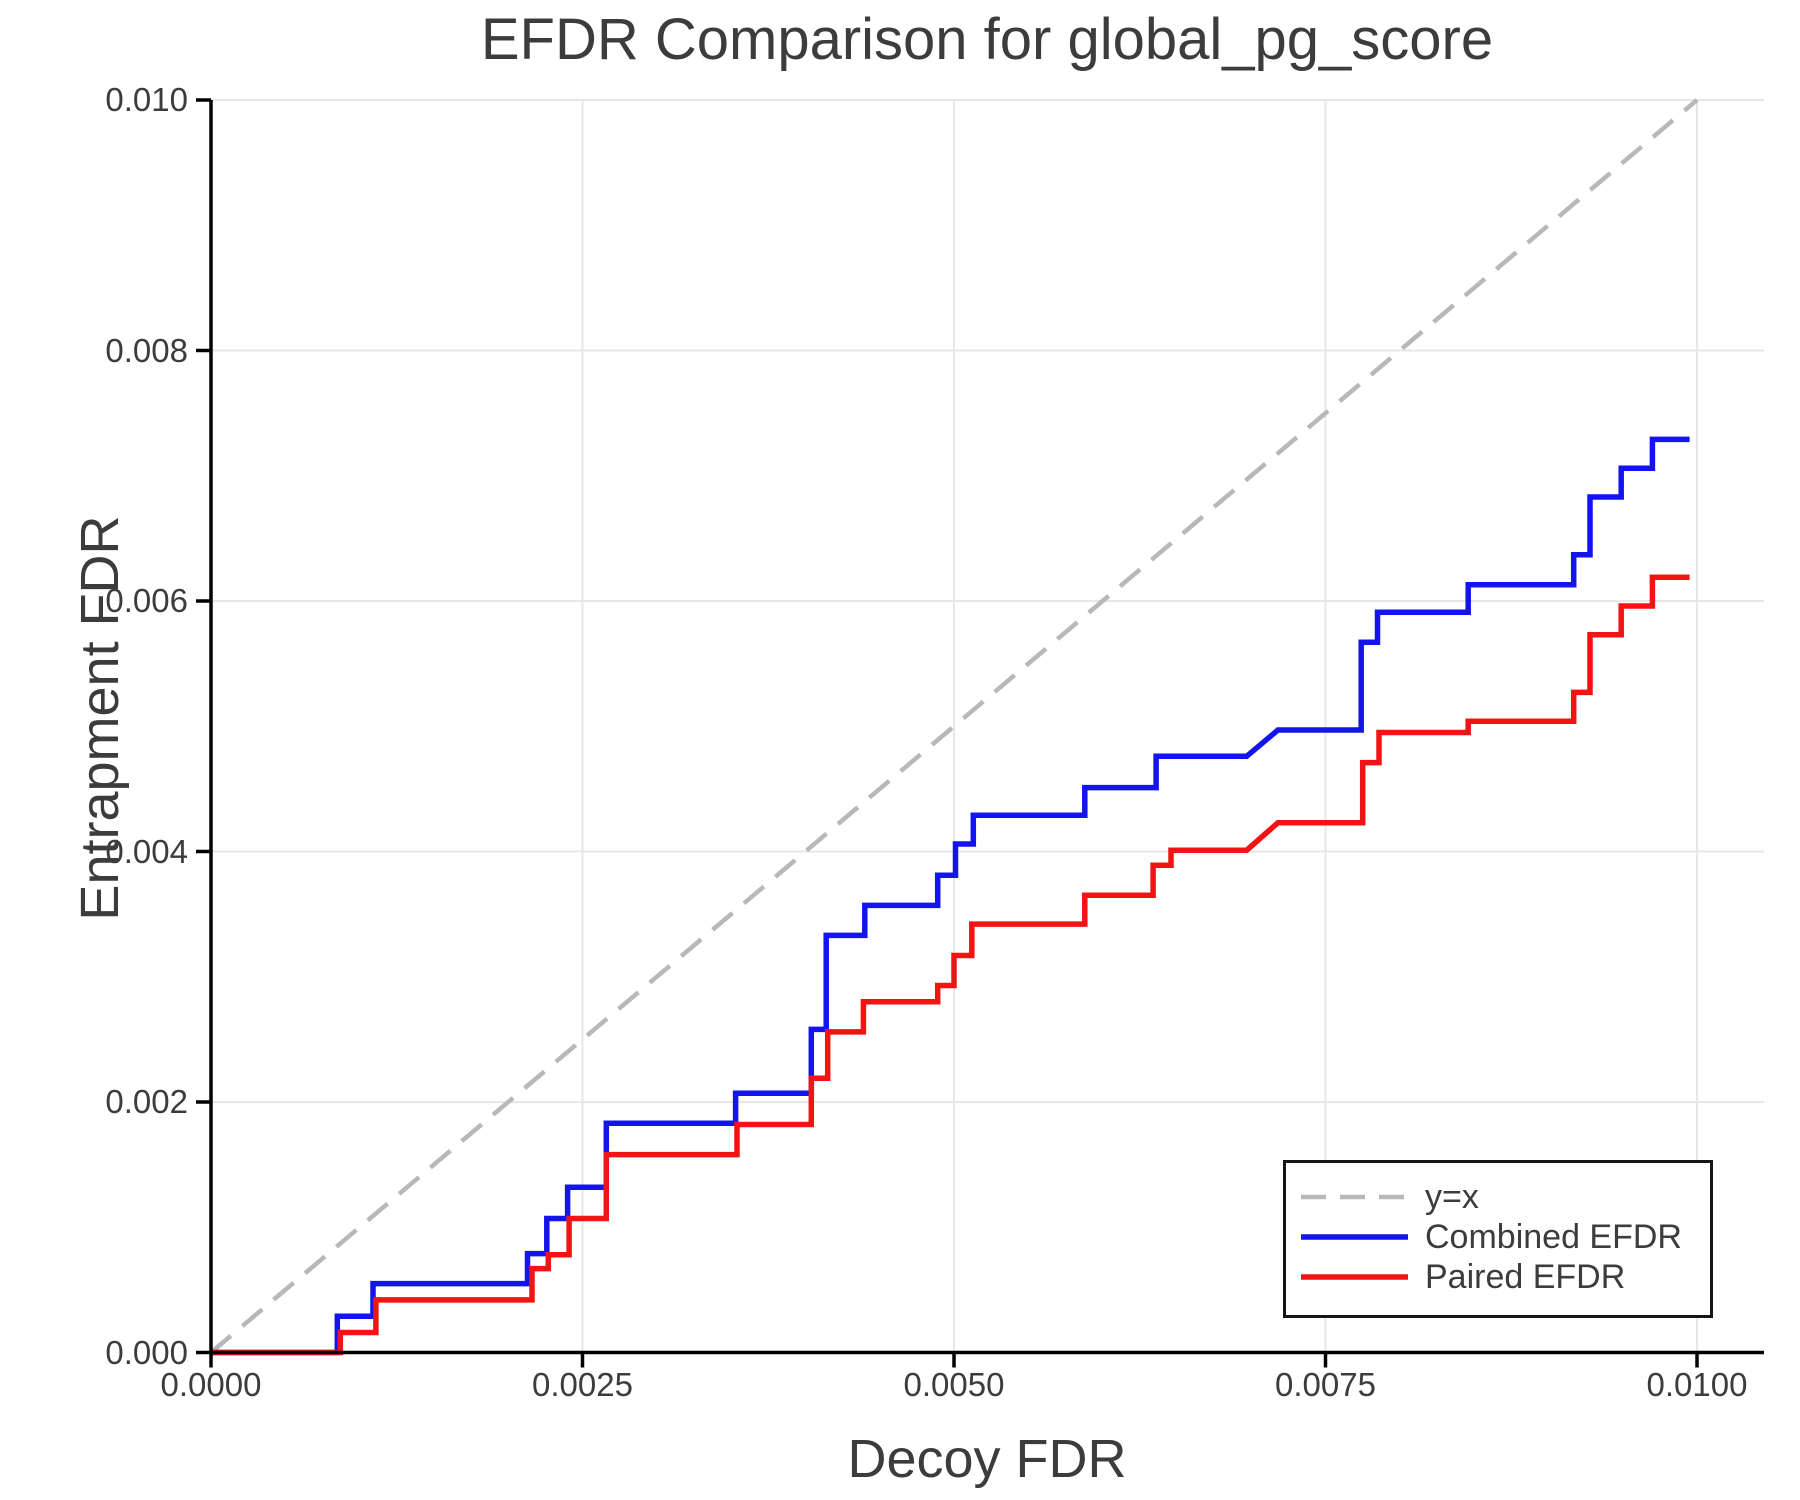 Image resolution: width=1800 pixels, height=1500 pixels. I want to click on y-tick-label: 0.004, so click(146, 851).